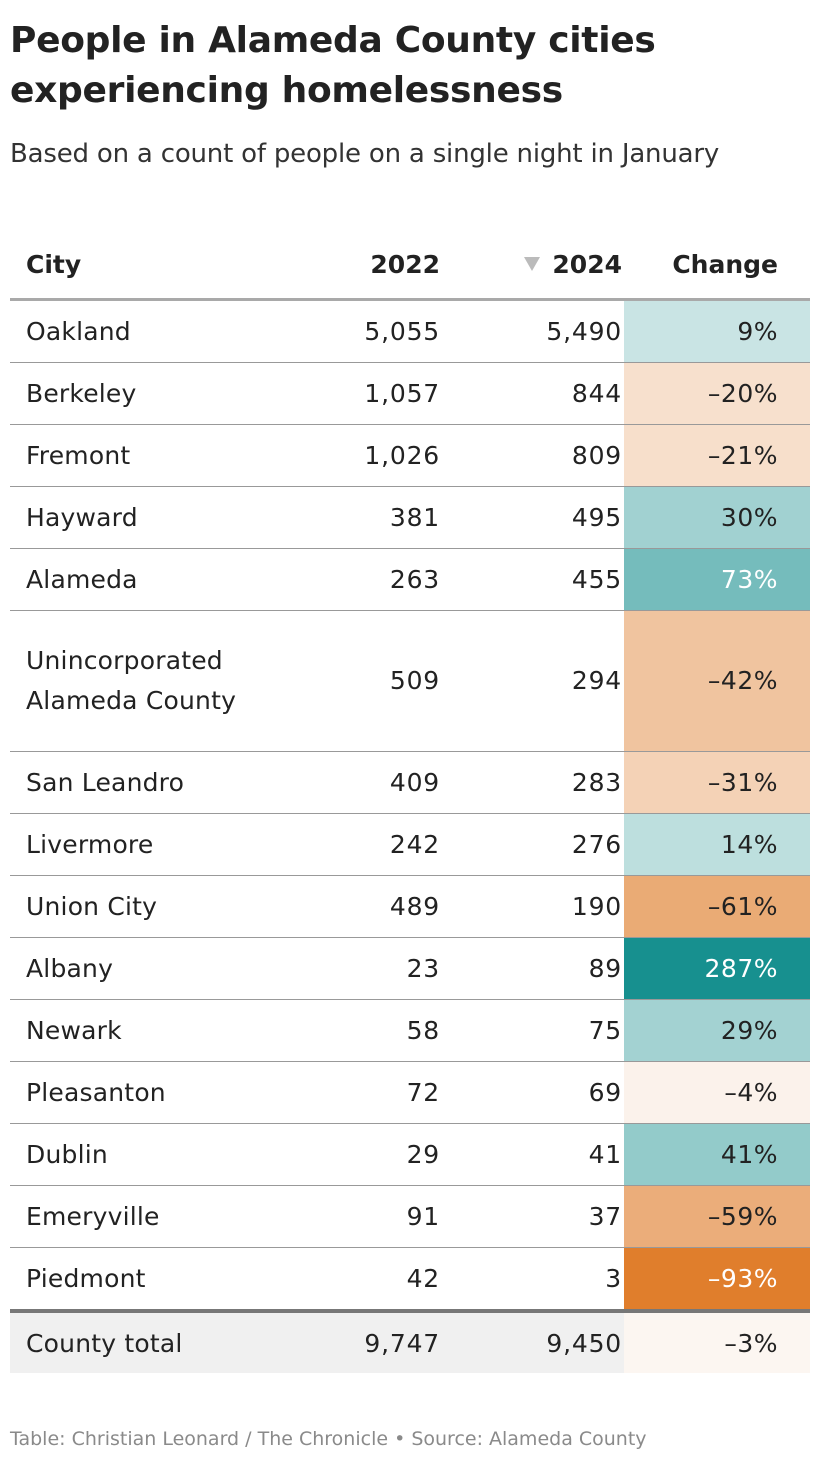 This screenshot has height=1466, width=820. I want to click on table-row: Hayward 381 495 30%, so click(410, 517).